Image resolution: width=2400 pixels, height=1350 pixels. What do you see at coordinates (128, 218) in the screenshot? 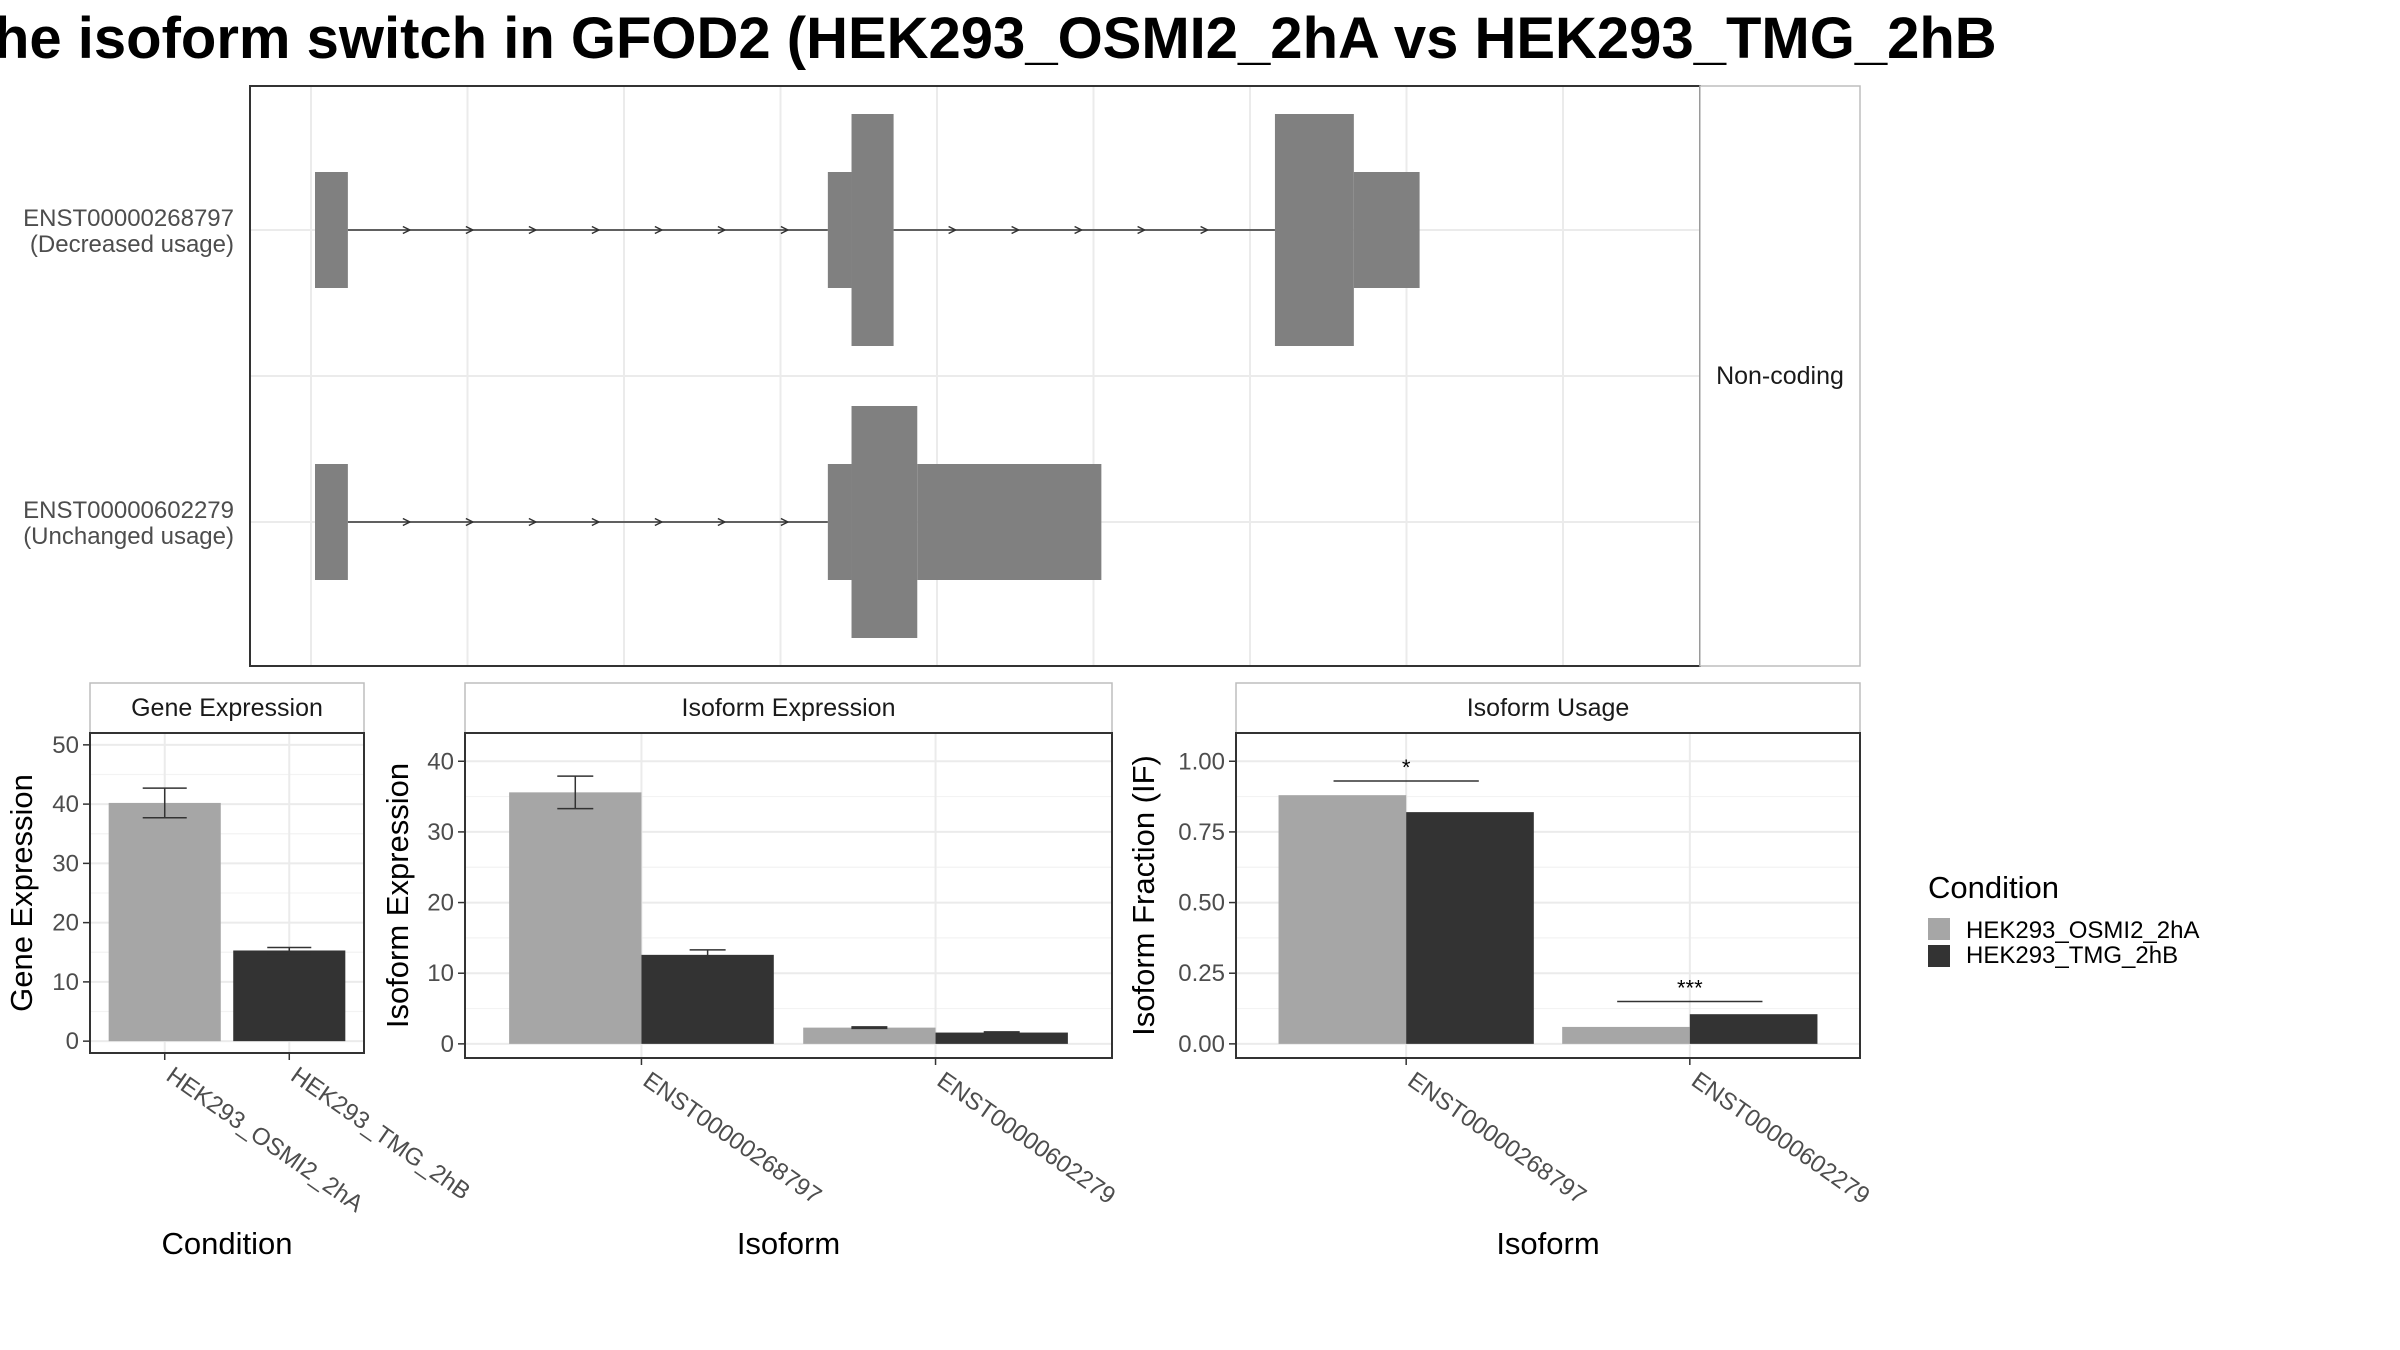
I see `transcript-id-label: ENST00000268797` at bounding box center [128, 218].